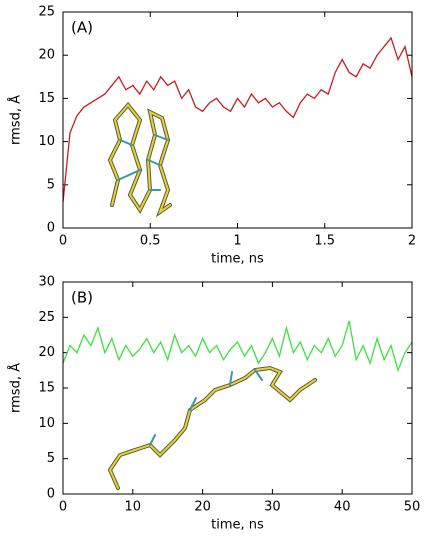 Image resolution: width=430 pixels, height=554 pixels. I want to click on x-tick-label: 0.5, so click(150, 241).